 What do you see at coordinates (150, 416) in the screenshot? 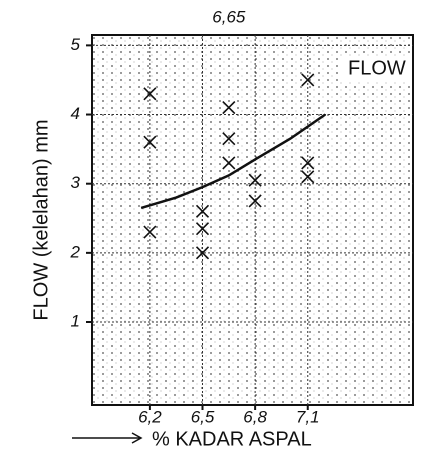
I see `x-tick-label: 6,2` at bounding box center [150, 416].